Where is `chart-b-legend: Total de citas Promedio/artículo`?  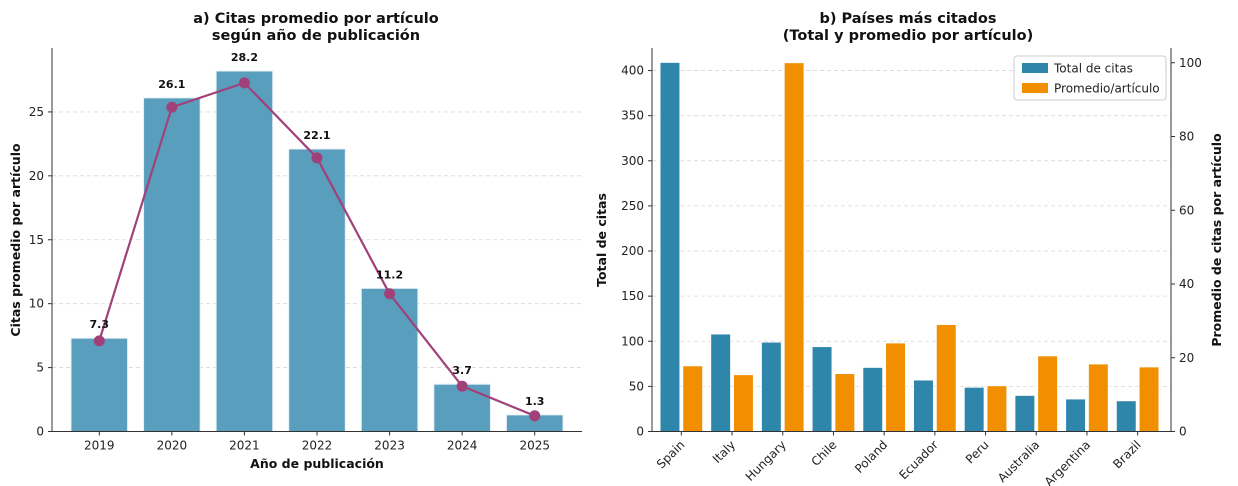 chart-b-legend: Total de citas Promedio/artículo is located at coordinates (1090, 78).